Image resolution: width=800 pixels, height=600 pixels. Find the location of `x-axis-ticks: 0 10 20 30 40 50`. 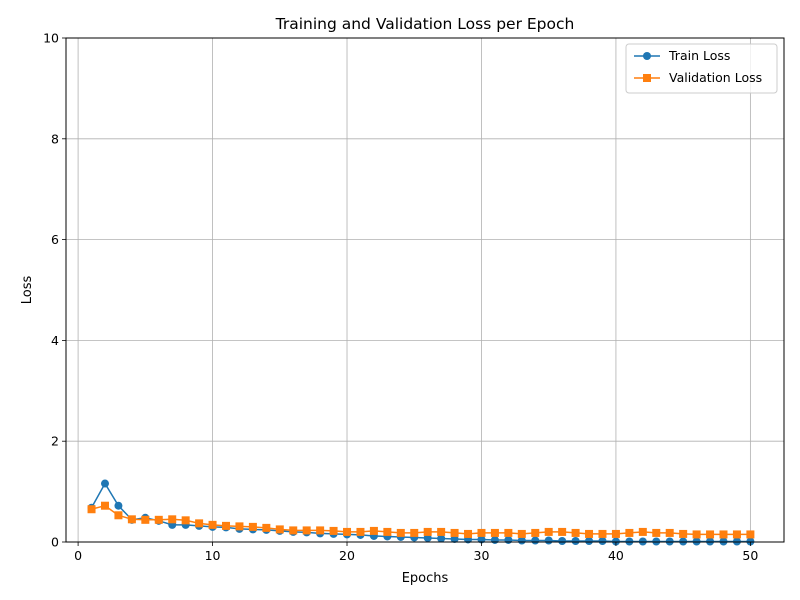

x-axis-ticks: 0 10 20 30 40 50 is located at coordinates (416, 552).